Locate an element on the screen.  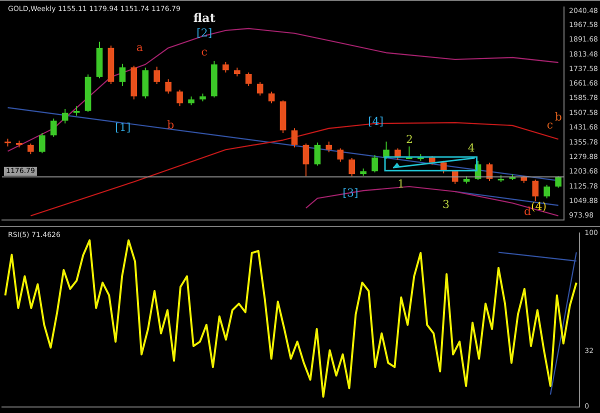
annotation: (4) is located at coordinates (538, 206).